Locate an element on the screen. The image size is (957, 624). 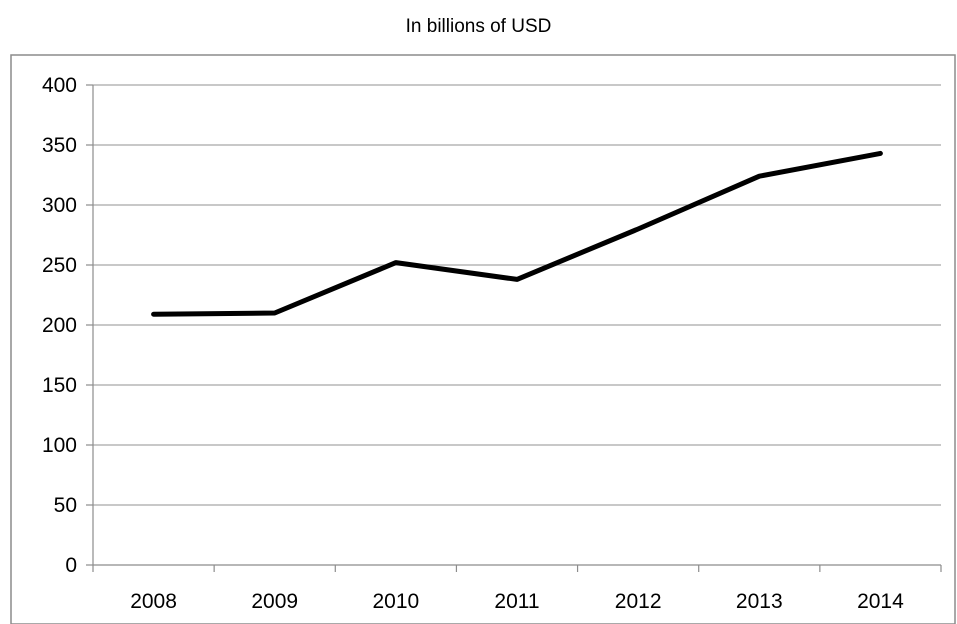
y-tick-label: 400 is located at coordinates (59, 85).